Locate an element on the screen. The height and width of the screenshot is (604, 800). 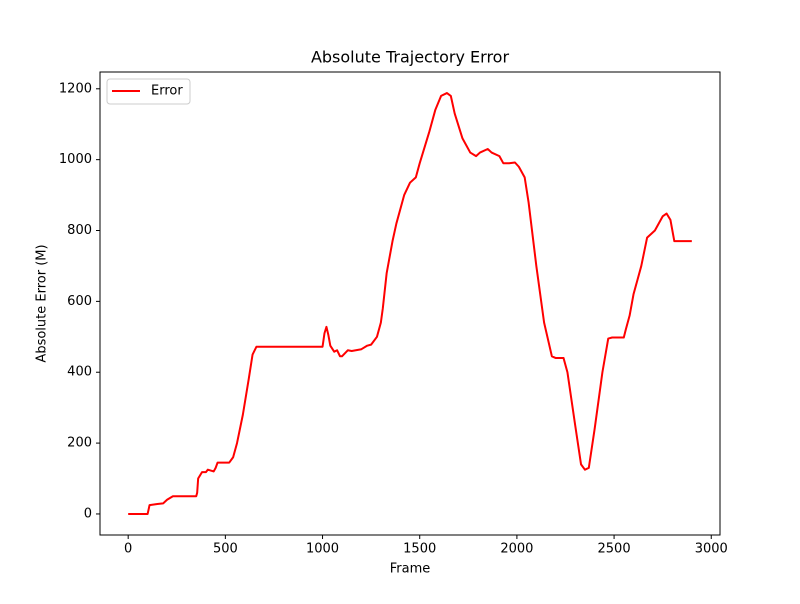
x-tick-label: 2500 is located at coordinates (614, 549).